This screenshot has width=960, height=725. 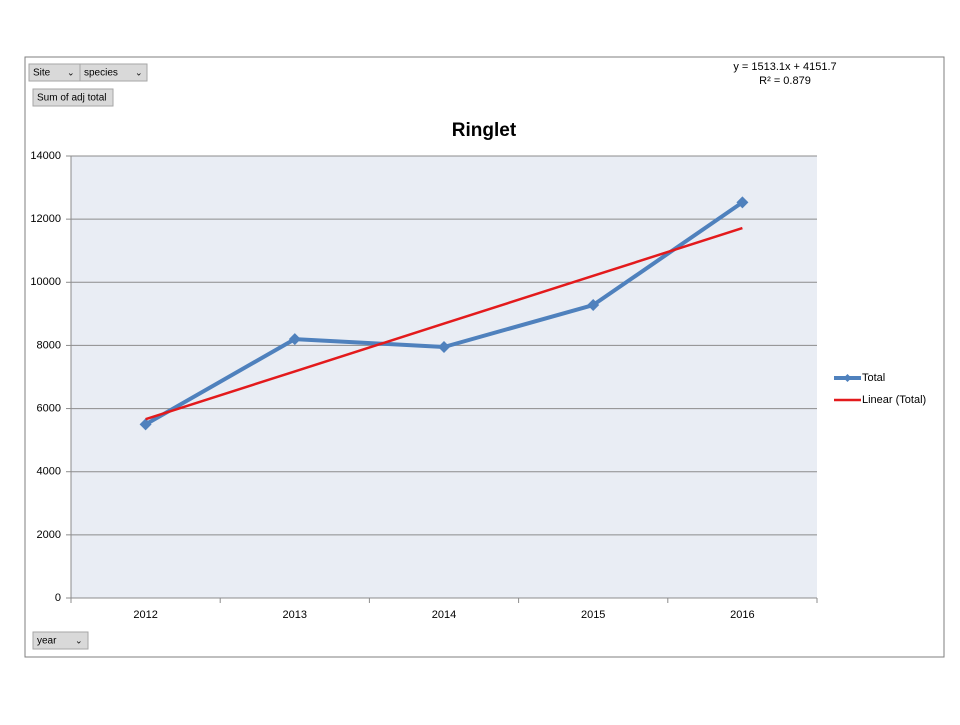 What do you see at coordinates (49, 535) in the screenshot?
I see `y-tick-label: 2000` at bounding box center [49, 535].